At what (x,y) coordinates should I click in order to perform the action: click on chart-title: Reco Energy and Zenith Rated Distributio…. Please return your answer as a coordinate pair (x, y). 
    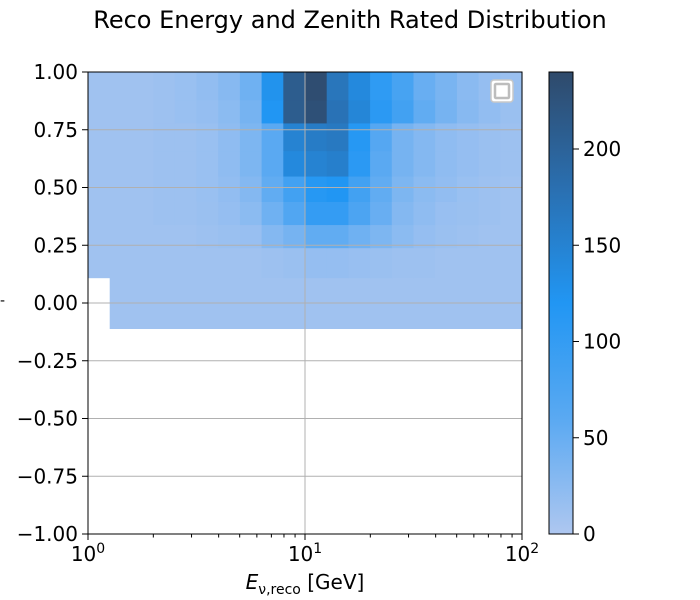
    Looking at the image, I should click on (350, 20).